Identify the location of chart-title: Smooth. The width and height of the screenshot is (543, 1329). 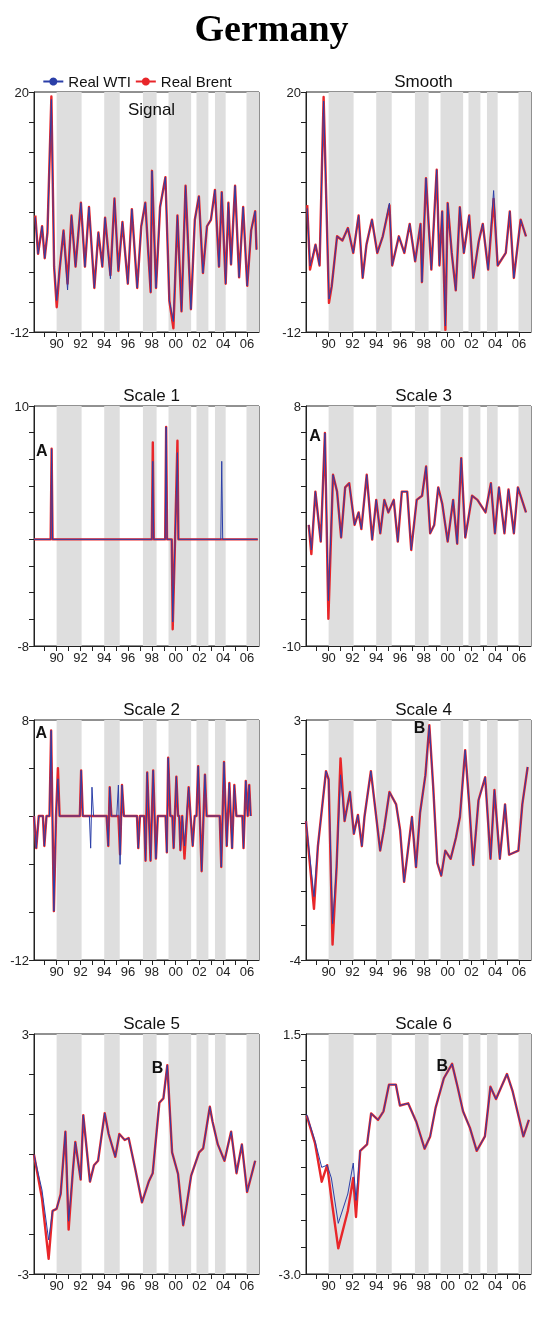
(423, 81).